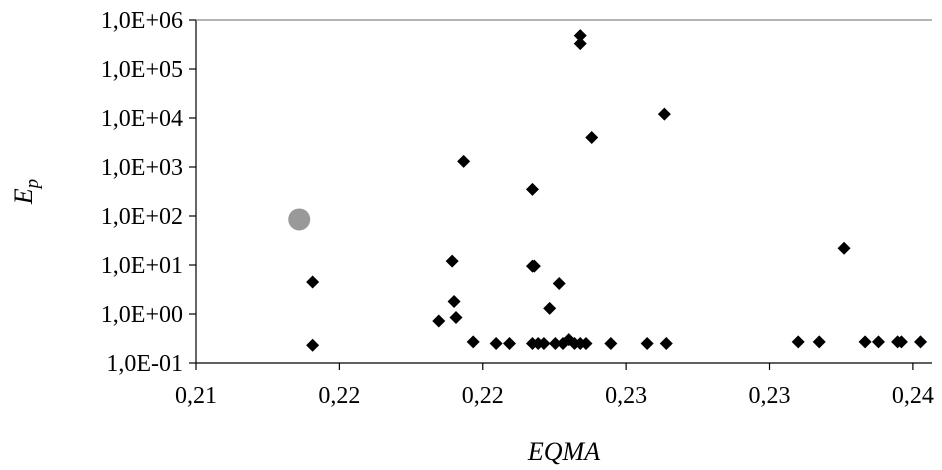  Describe the element at coordinates (144, 364) in the screenshot. I see `y-tick-label: 1,0E-01` at that location.